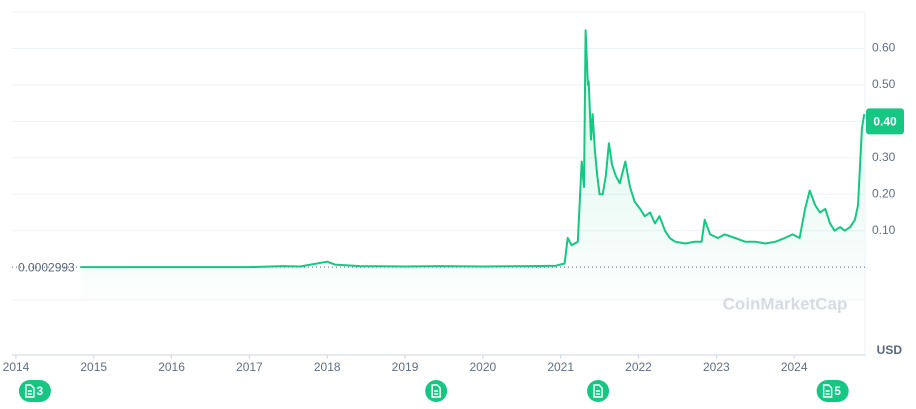  What do you see at coordinates (405, 367) in the screenshot?
I see `x-tick-label: 2019` at bounding box center [405, 367].